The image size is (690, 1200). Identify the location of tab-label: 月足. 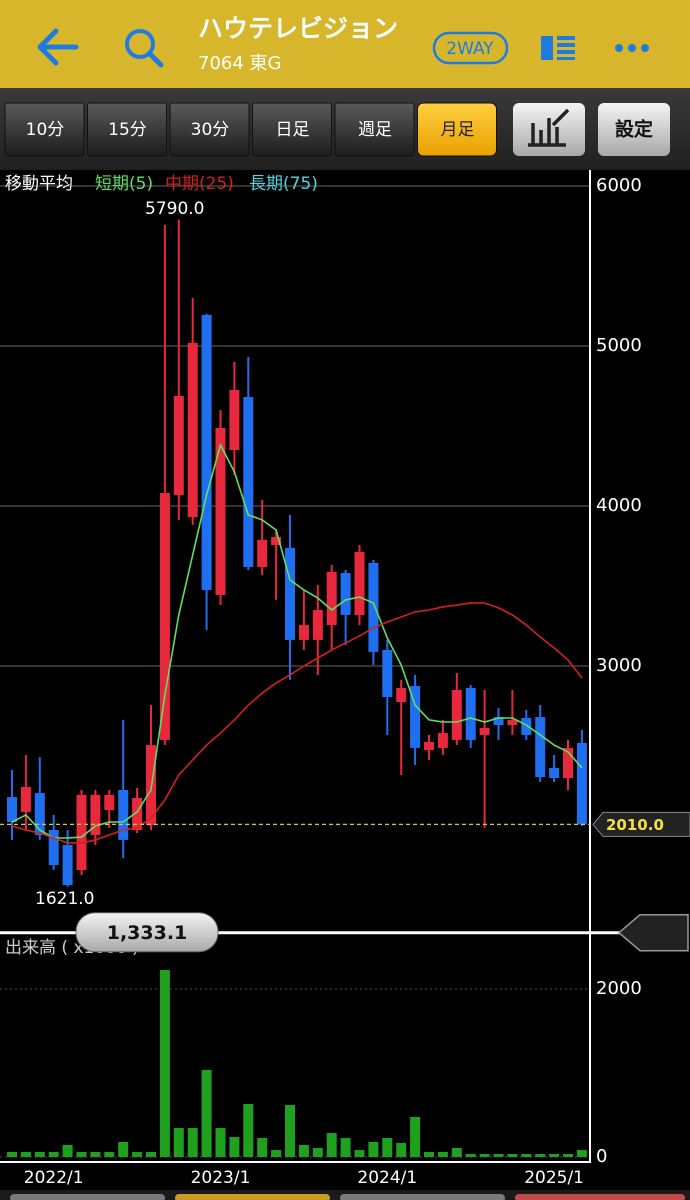
(458, 130).